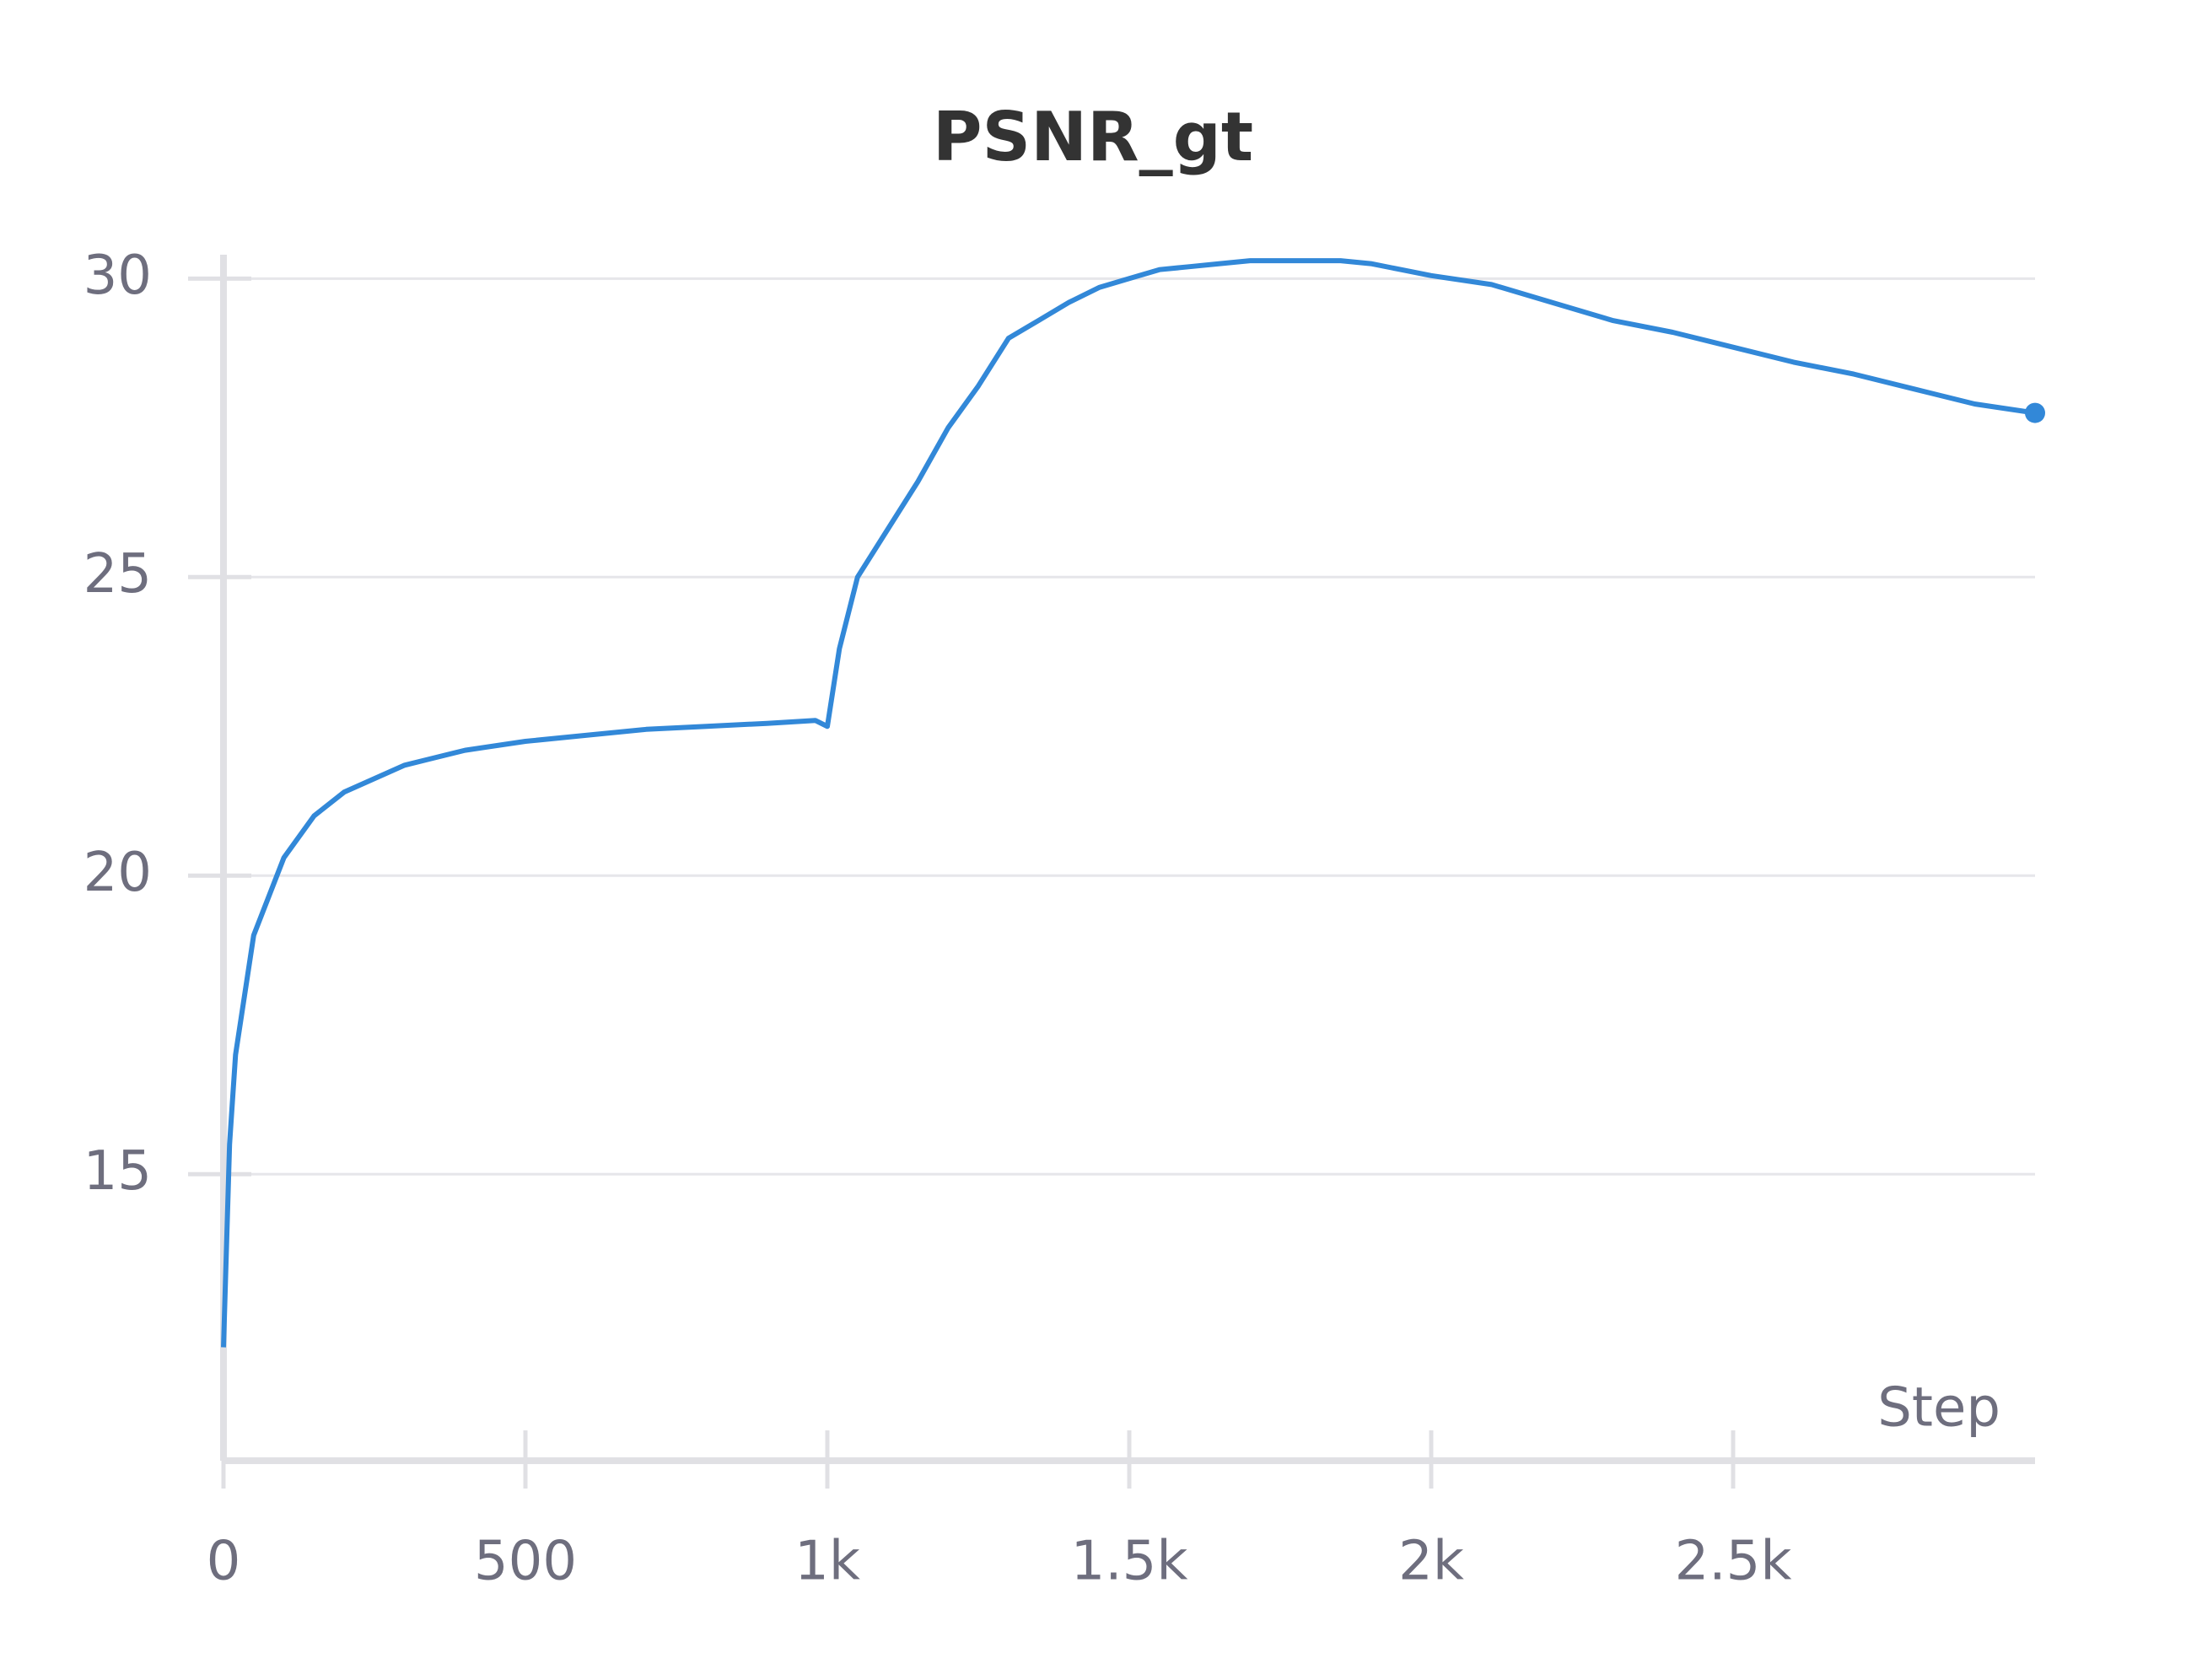 This screenshot has height=1680, width=2186. I want to click on x-tick-label: 500, so click(526, 1562).